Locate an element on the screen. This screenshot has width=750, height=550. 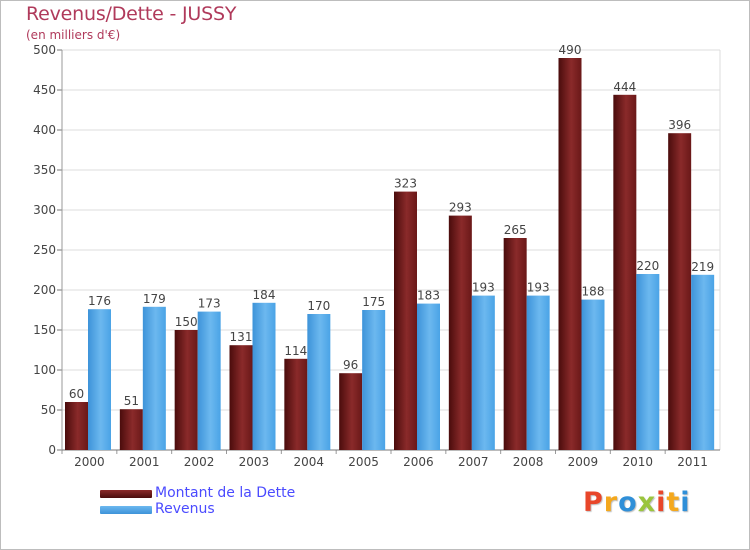
x-tick-label: 2001 is located at coordinates (144, 462).